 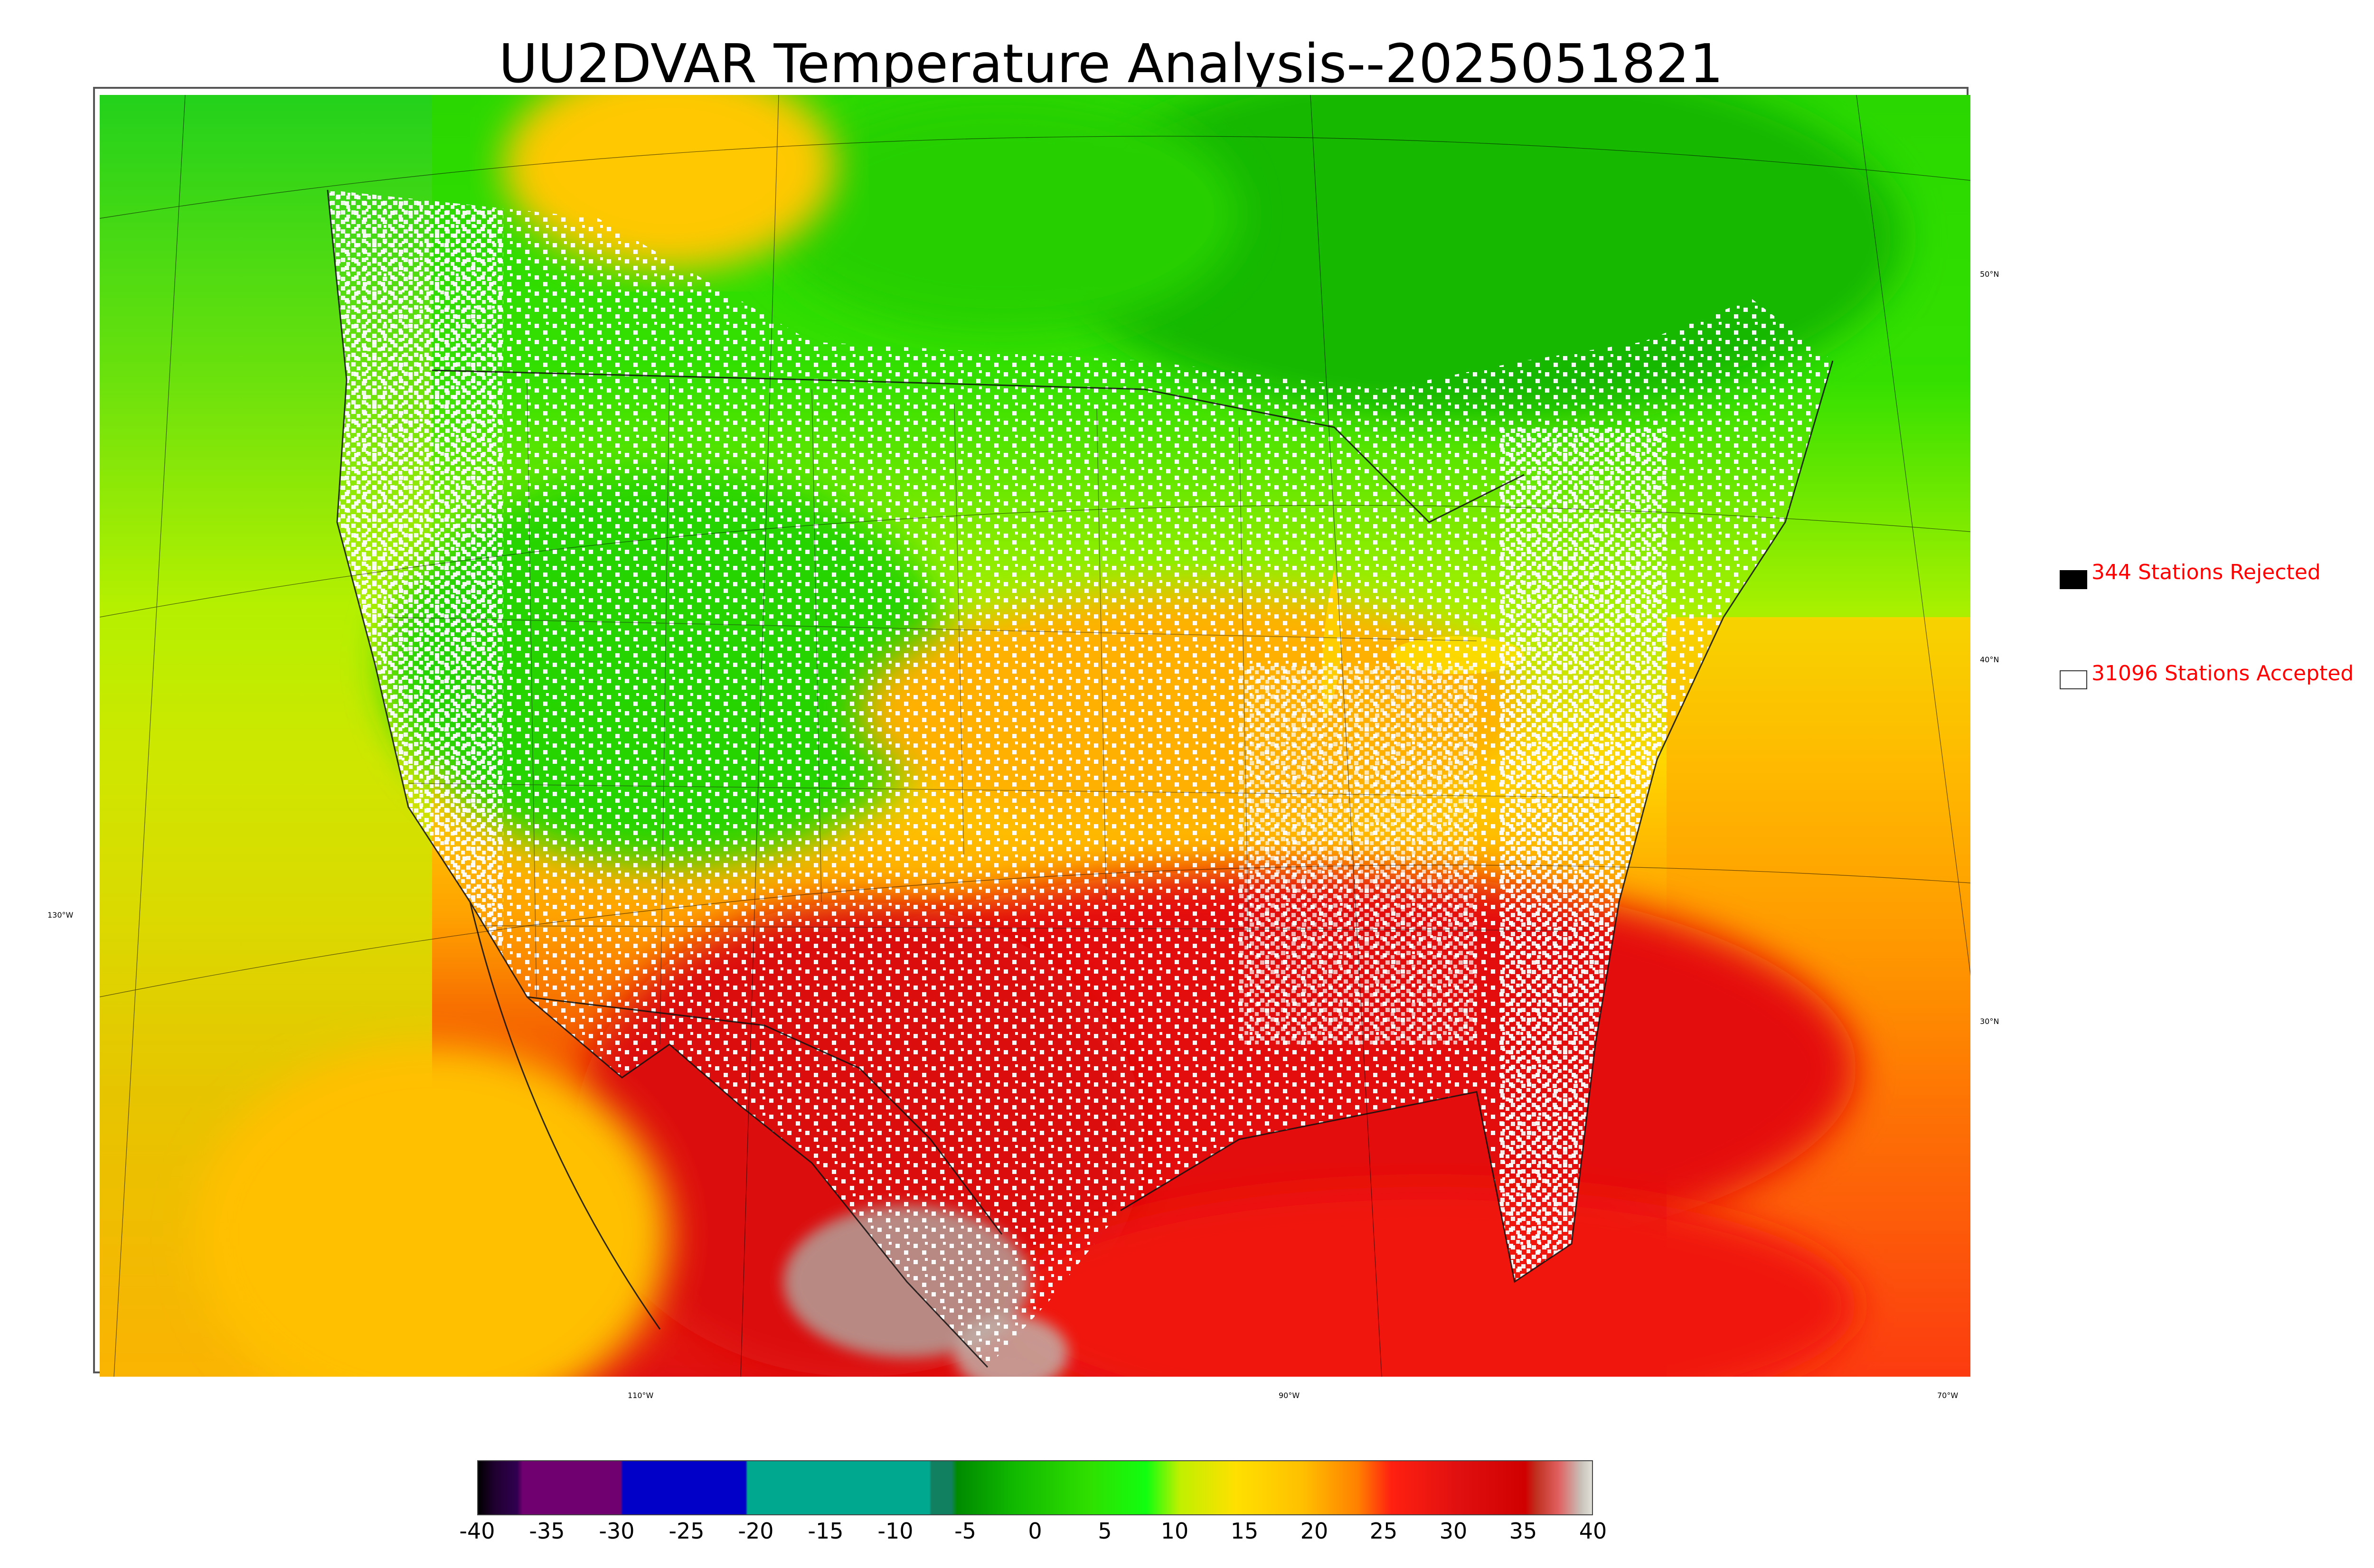 What do you see at coordinates (2073, 680) in the screenshot?
I see `accepted-swatch` at bounding box center [2073, 680].